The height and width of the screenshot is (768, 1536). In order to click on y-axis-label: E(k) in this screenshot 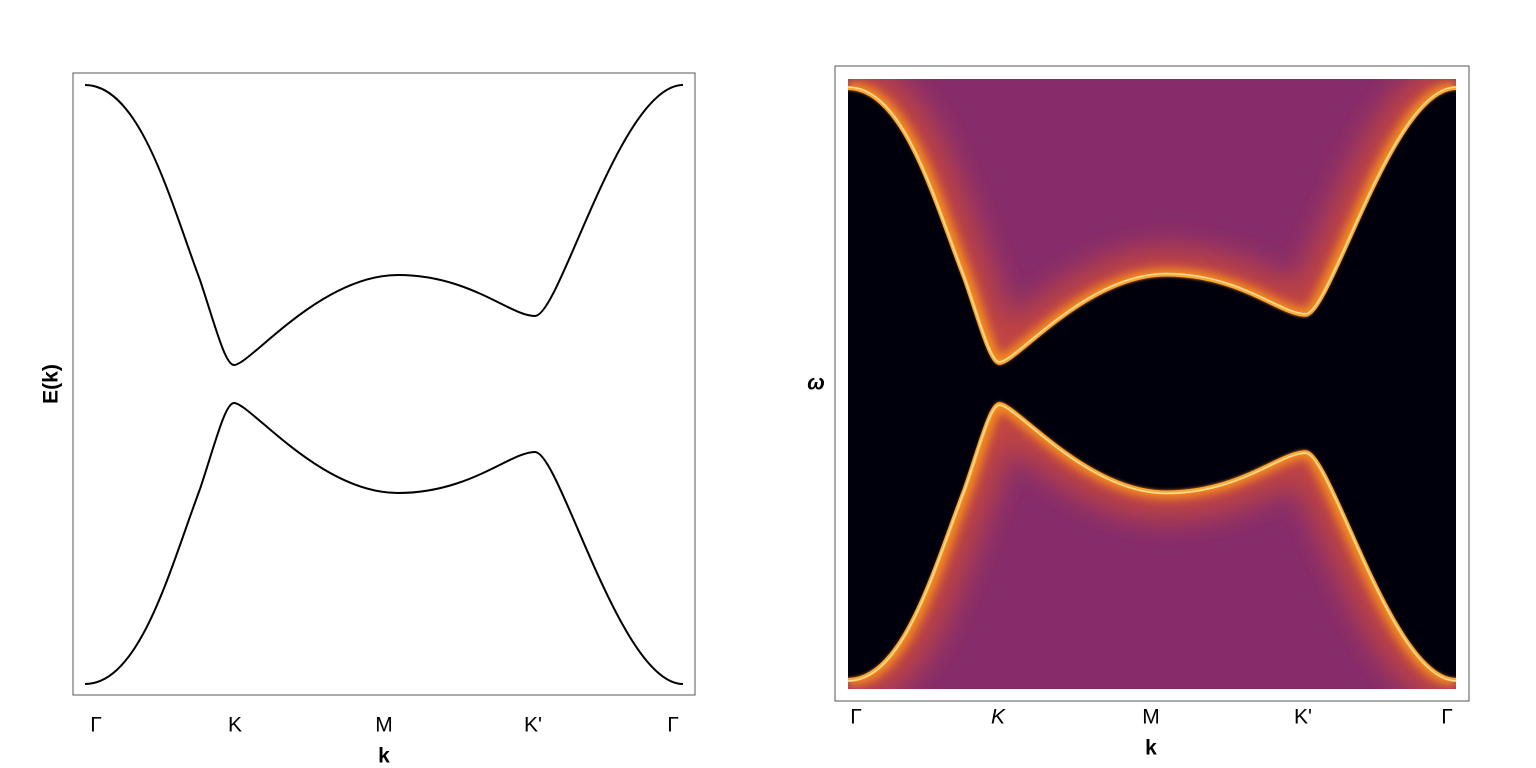, I will do `click(51, 384)`.